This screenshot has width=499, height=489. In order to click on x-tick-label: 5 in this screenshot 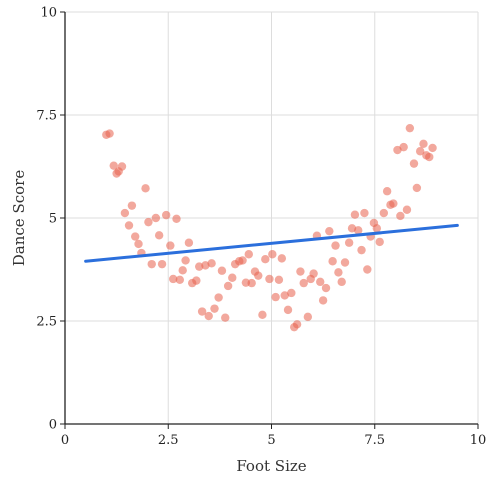, I will do `click(271, 440)`.